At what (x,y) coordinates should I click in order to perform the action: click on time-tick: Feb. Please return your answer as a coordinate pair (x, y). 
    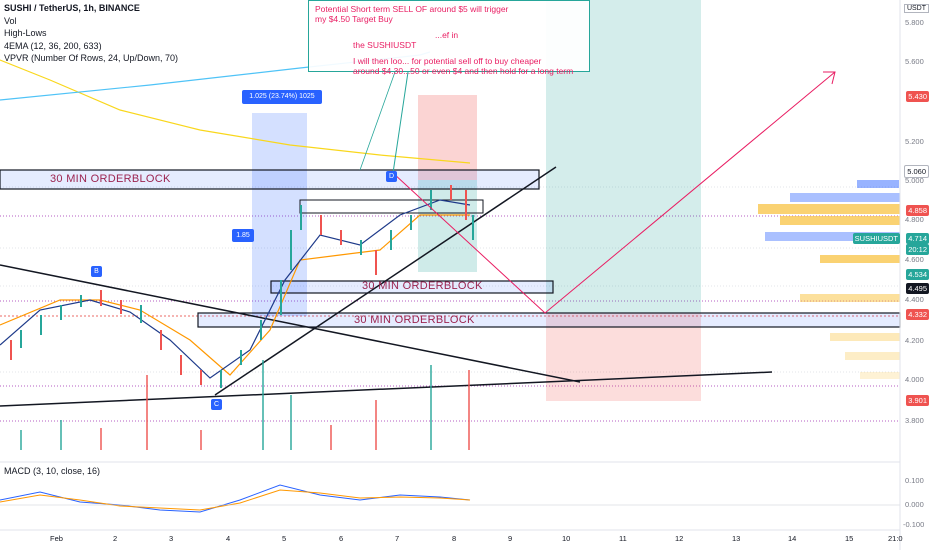
    Looking at the image, I should click on (56, 538).